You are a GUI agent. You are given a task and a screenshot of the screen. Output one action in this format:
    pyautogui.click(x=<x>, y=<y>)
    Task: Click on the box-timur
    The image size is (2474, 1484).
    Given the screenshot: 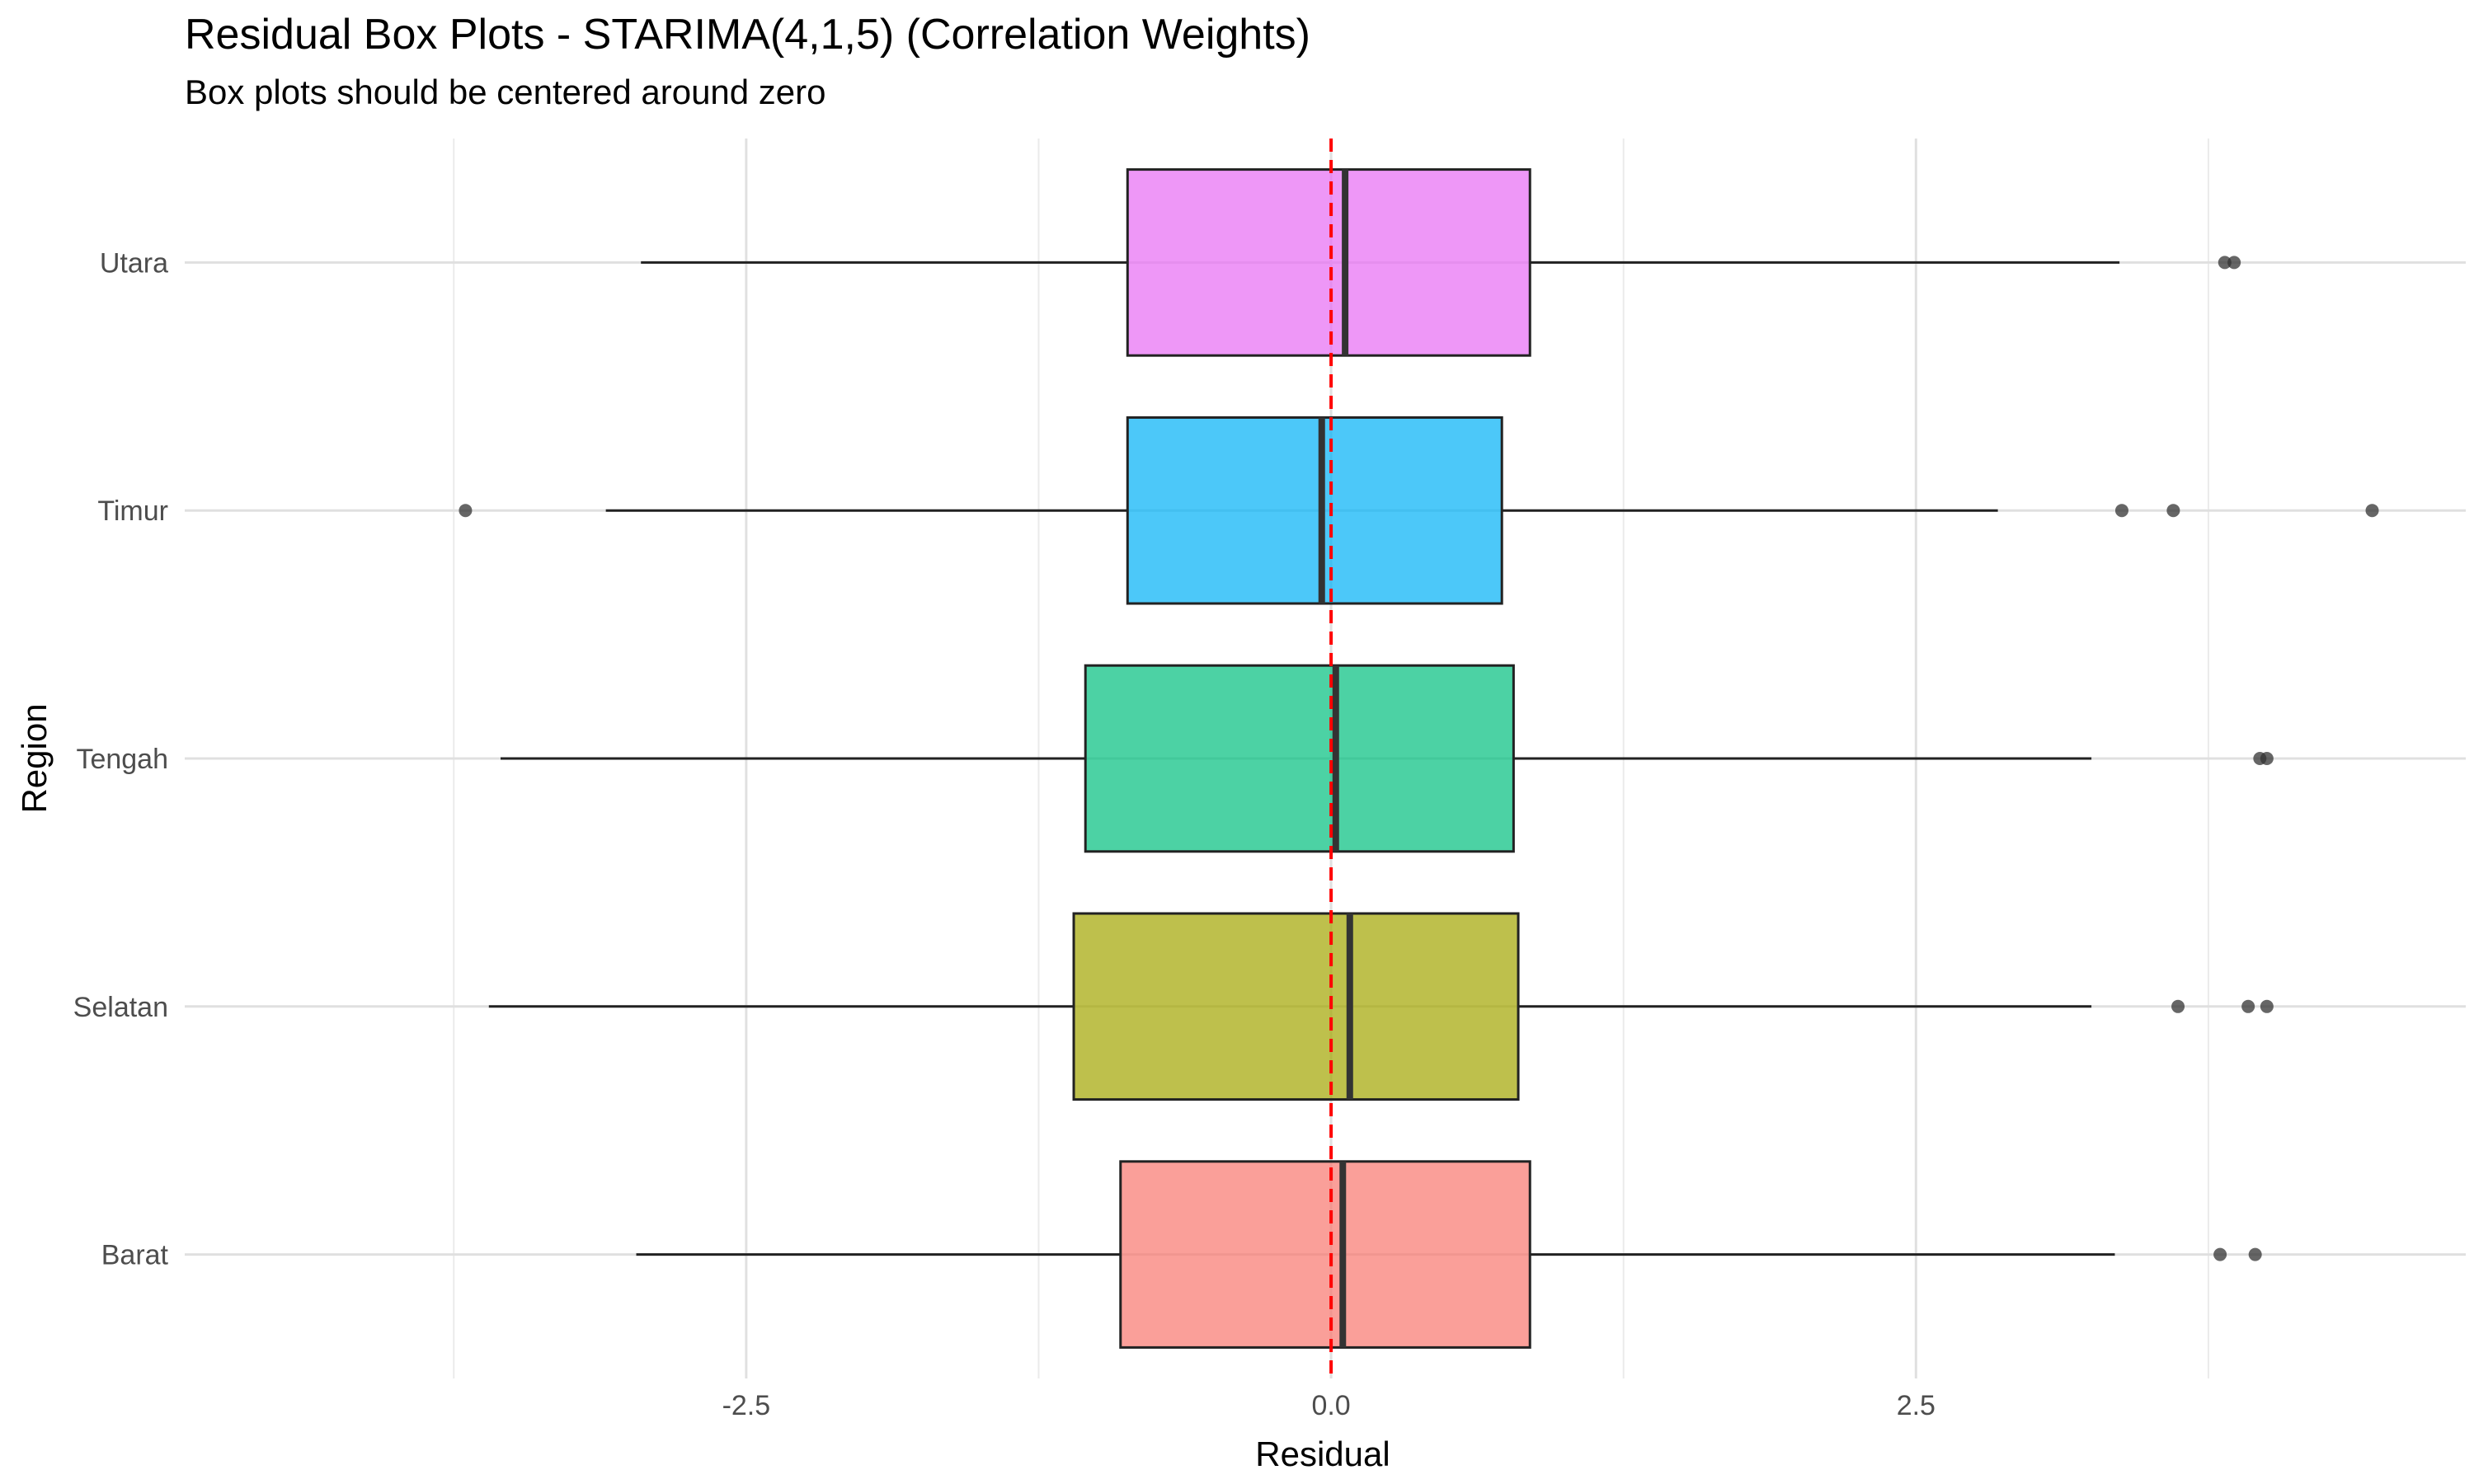 What is the action you would take?
    pyautogui.click(x=1419, y=510)
    